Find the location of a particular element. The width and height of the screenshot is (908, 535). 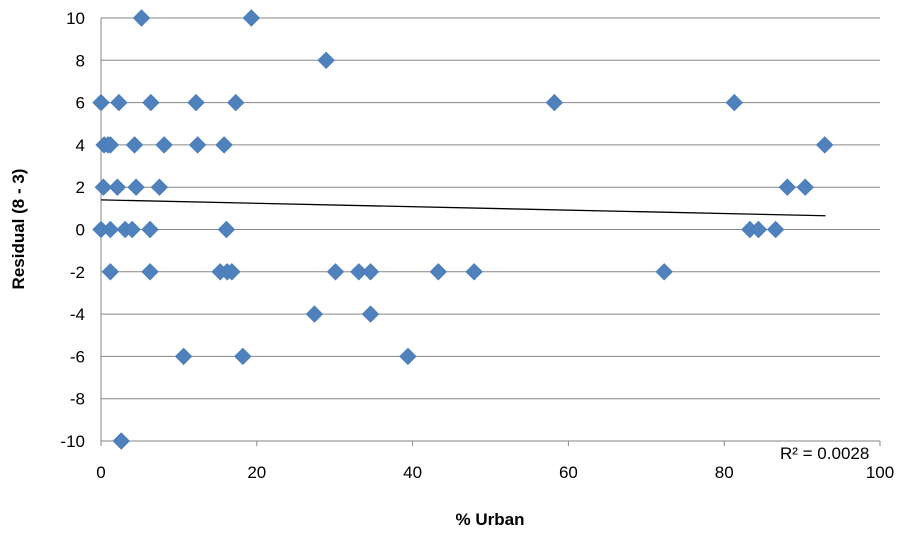

y-axis-title: Residual (8 - 3) is located at coordinates (18, 229).